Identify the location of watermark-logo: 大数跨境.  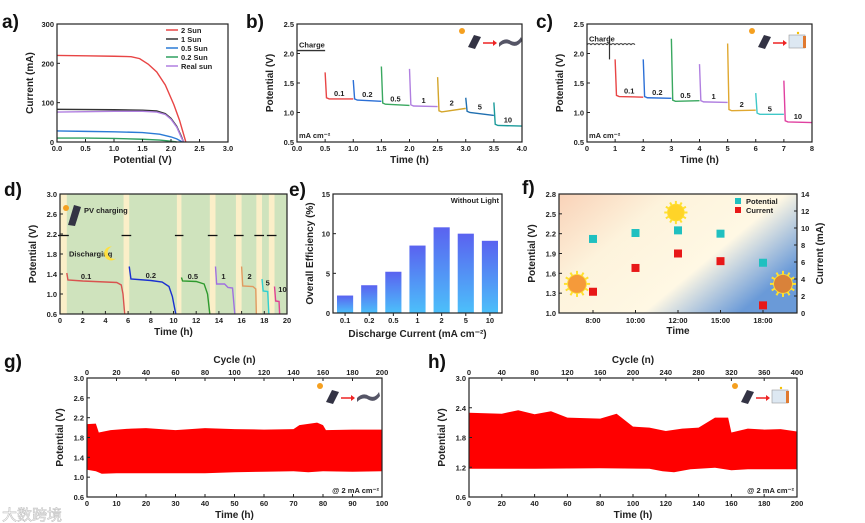
(32, 514).